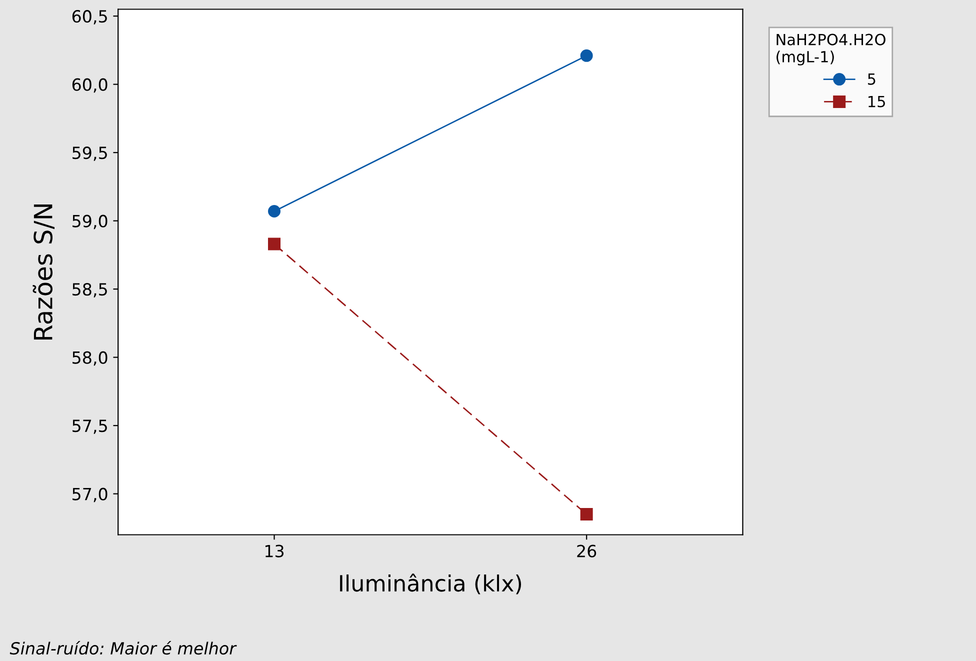 This screenshot has width=976, height=661. Describe the element at coordinates (90, 495) in the screenshot. I see `y-tick-label: 57,0` at that location.